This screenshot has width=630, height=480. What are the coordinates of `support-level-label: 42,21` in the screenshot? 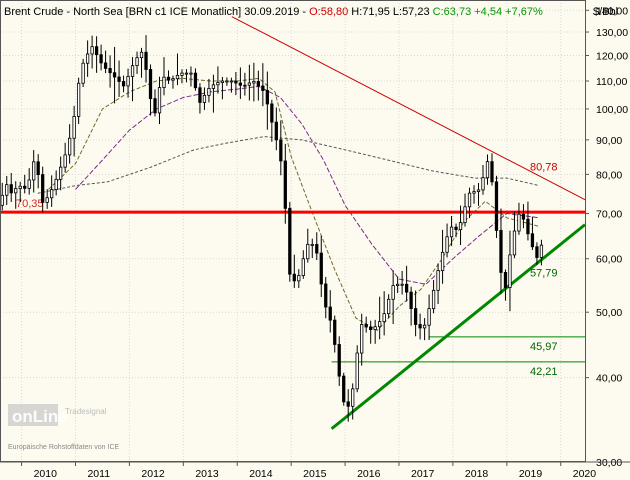 It's located at (544, 372).